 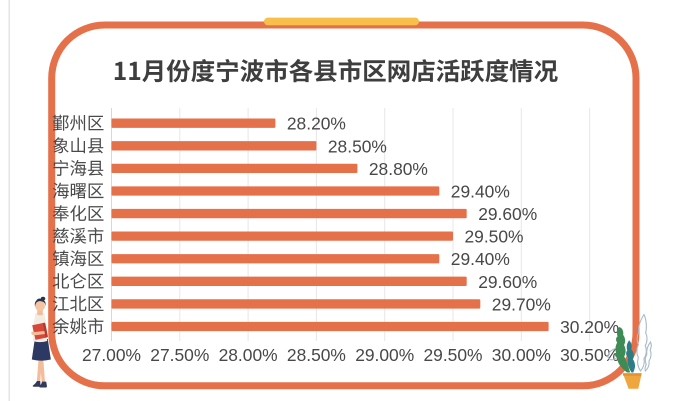 What do you see at coordinates (384, 355) in the screenshot?
I see `svg-text: 29.00%` at bounding box center [384, 355].